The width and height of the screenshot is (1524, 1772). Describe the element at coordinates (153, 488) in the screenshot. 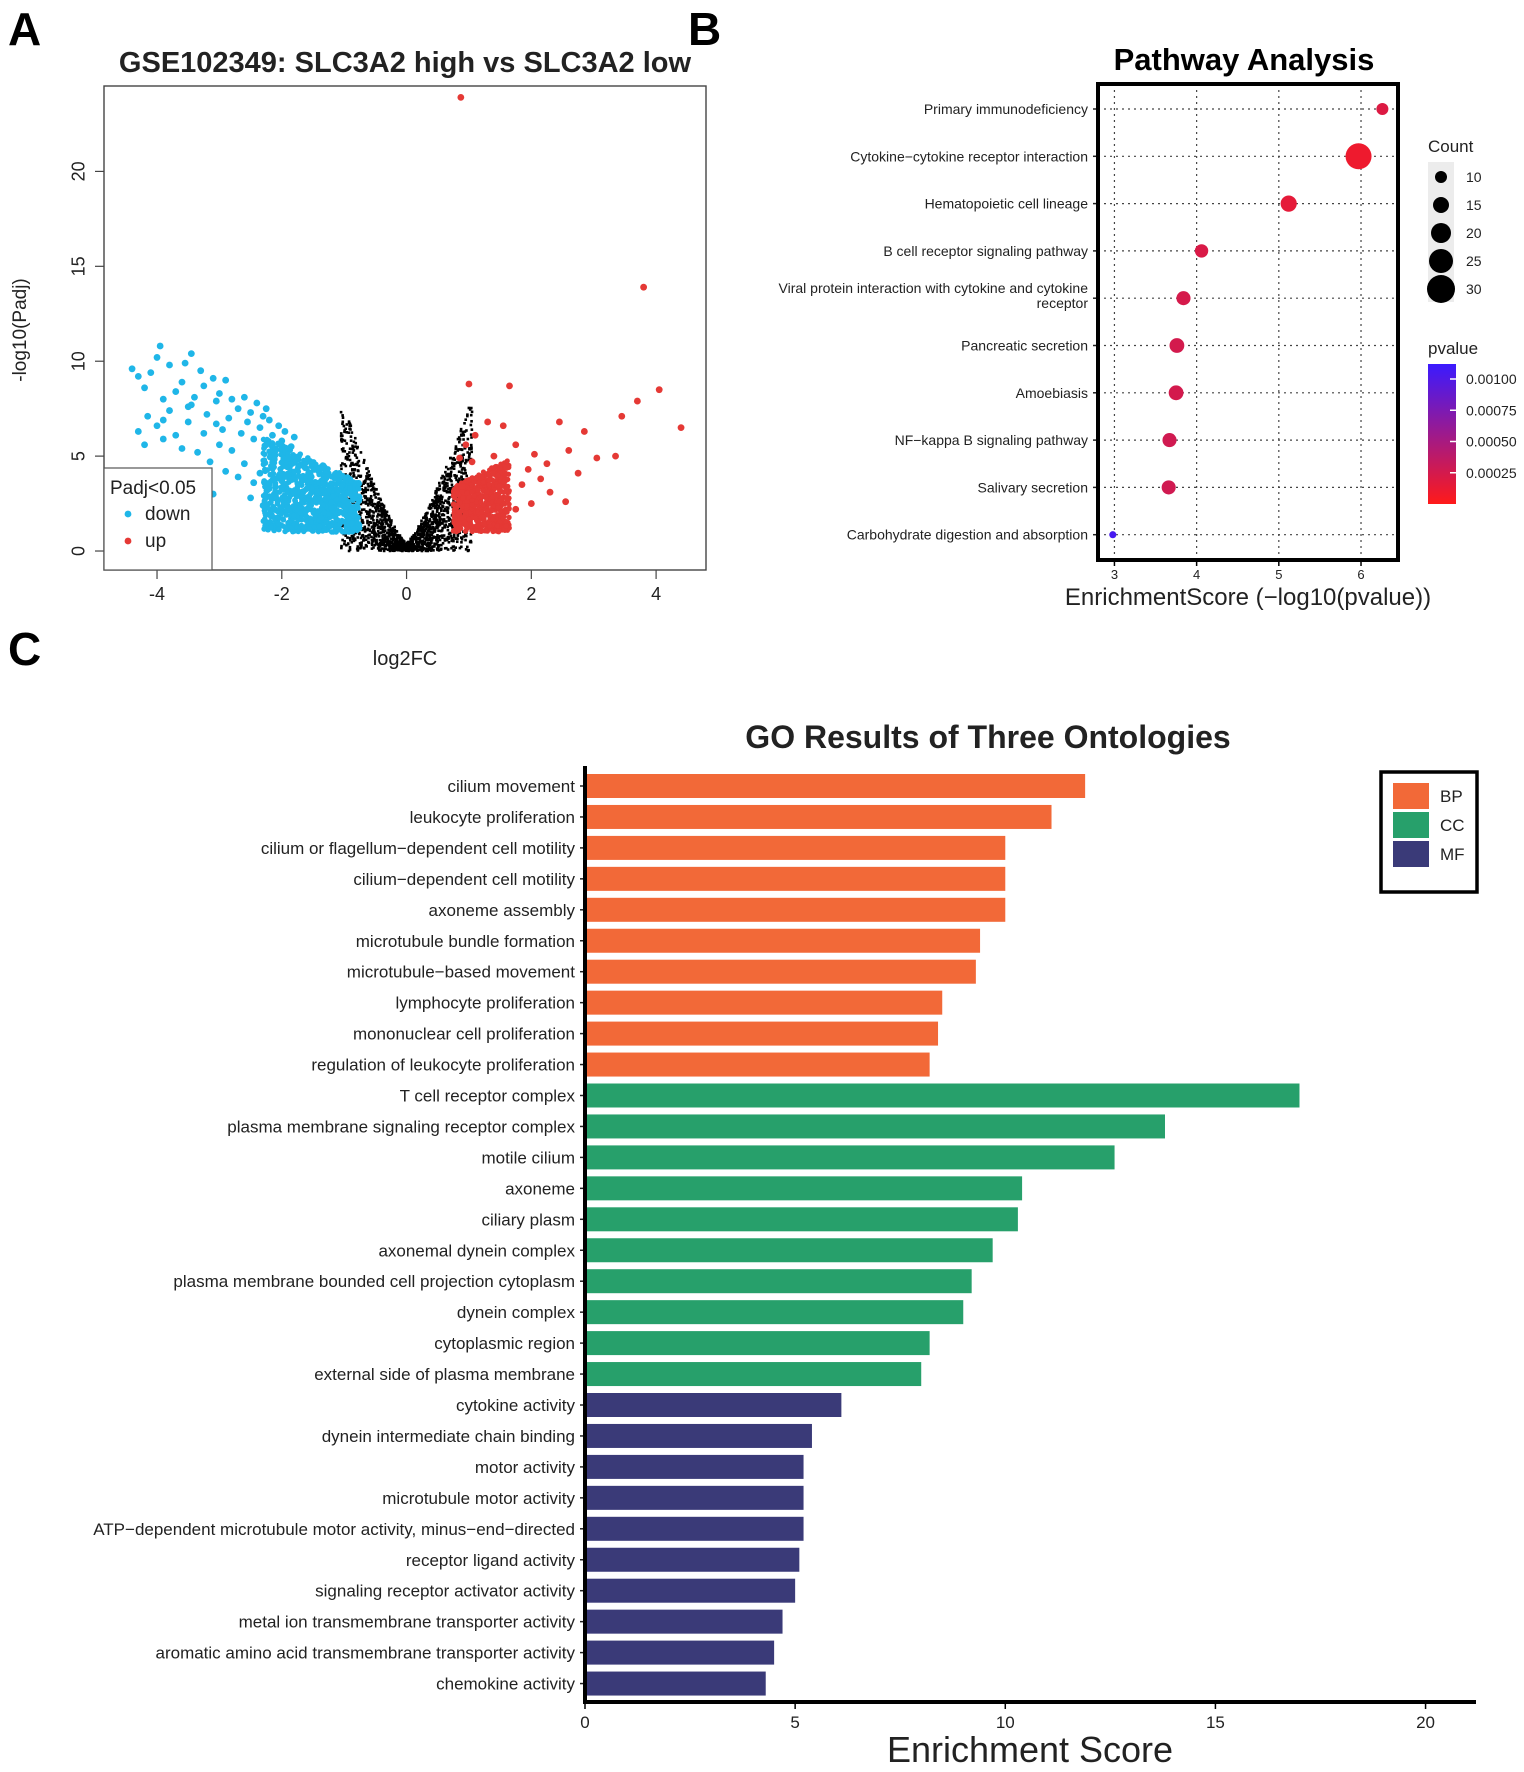

I see `volcano-legend-title: Padj<0.05` at that location.